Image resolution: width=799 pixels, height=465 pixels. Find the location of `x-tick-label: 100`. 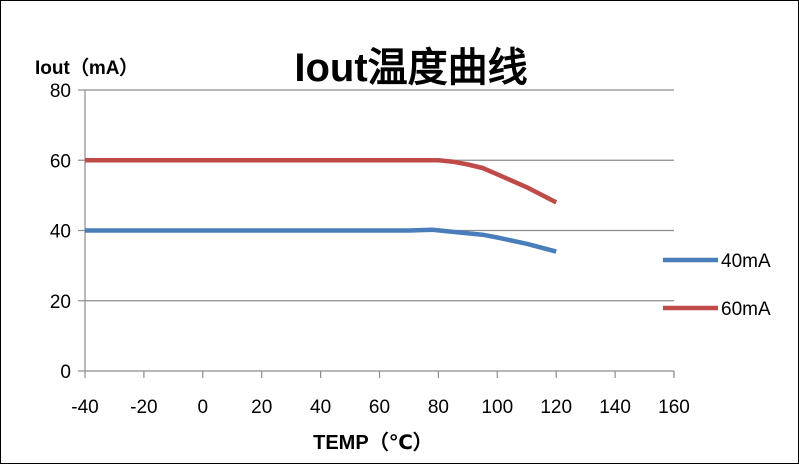

x-tick-label: 100 is located at coordinates (497, 407).